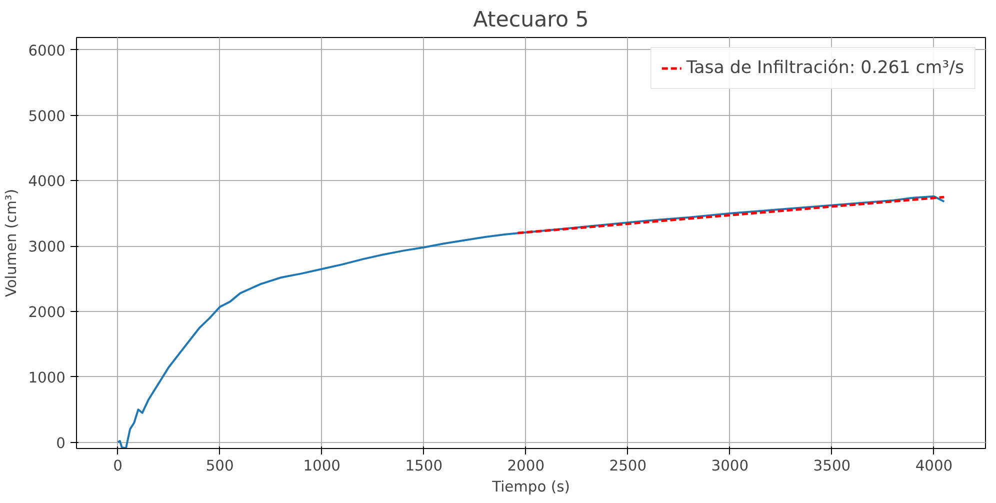 This screenshot has width=996, height=503. I want to click on x-tick-label: 0, so click(117, 466).